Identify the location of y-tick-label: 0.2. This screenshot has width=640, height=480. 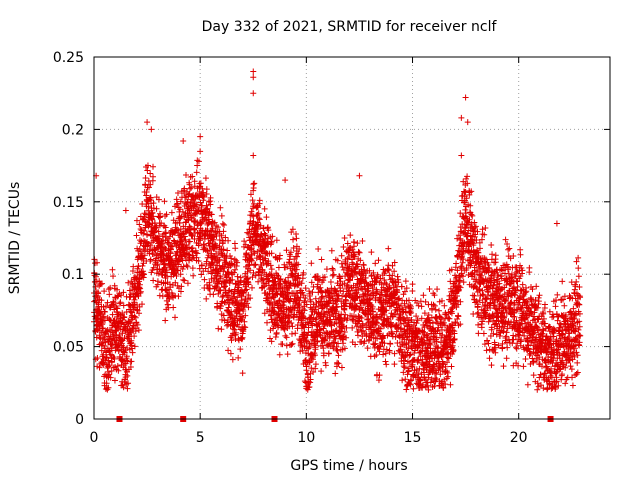
(73, 130).